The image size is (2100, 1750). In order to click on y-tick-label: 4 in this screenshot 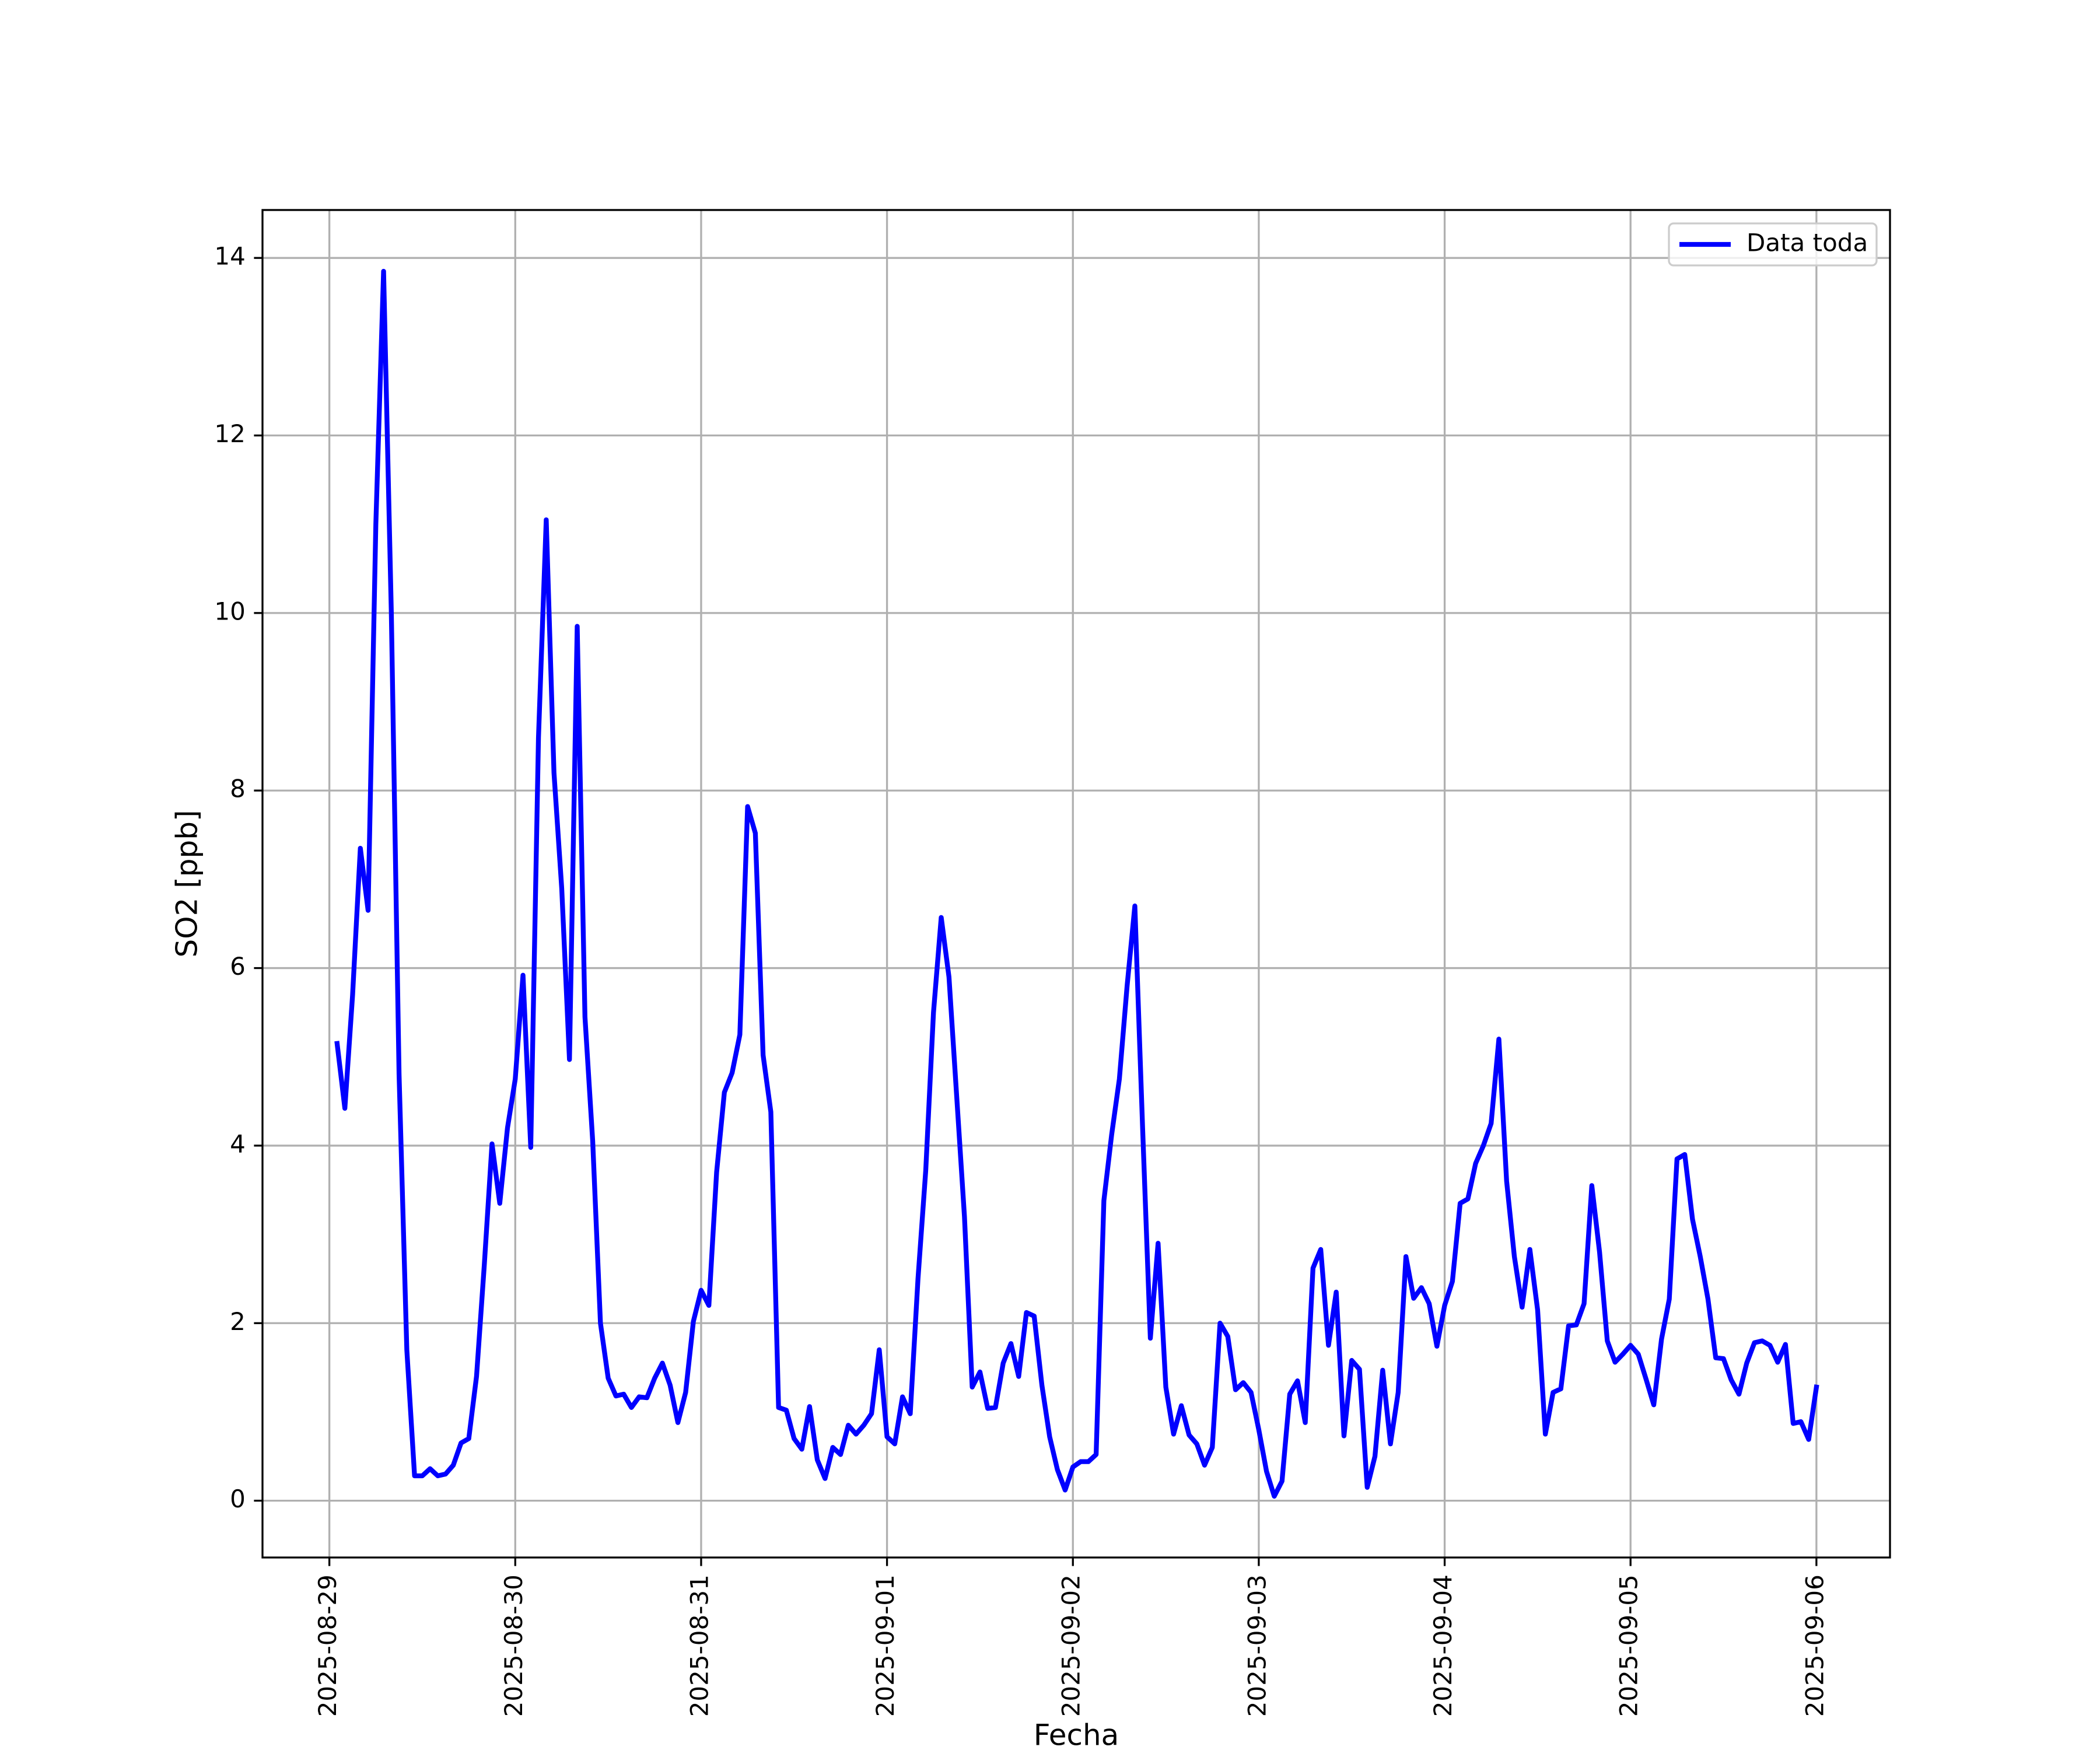, I will do `click(238, 1143)`.